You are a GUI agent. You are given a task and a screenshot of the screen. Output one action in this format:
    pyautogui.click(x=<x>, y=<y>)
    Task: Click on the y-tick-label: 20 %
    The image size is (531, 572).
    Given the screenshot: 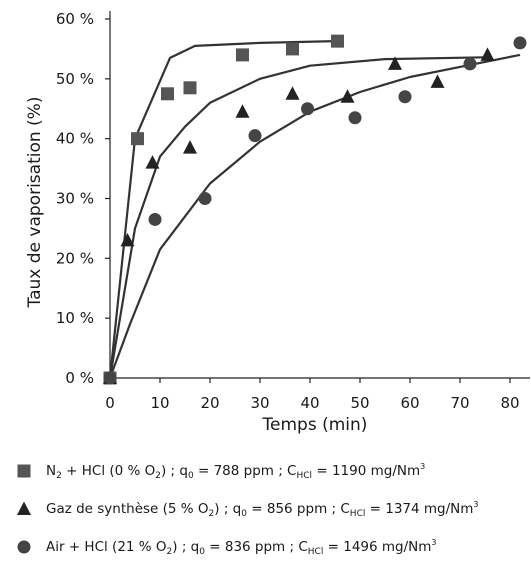 What is the action you would take?
    pyautogui.click(x=75, y=258)
    